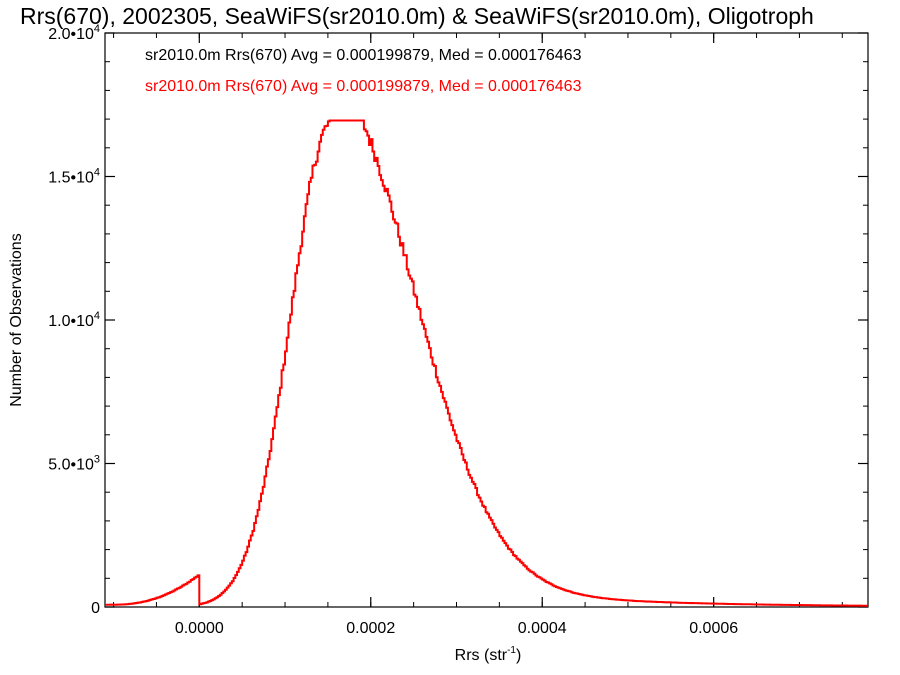  I want to click on x-tick-label: 0.0002, so click(370, 628).